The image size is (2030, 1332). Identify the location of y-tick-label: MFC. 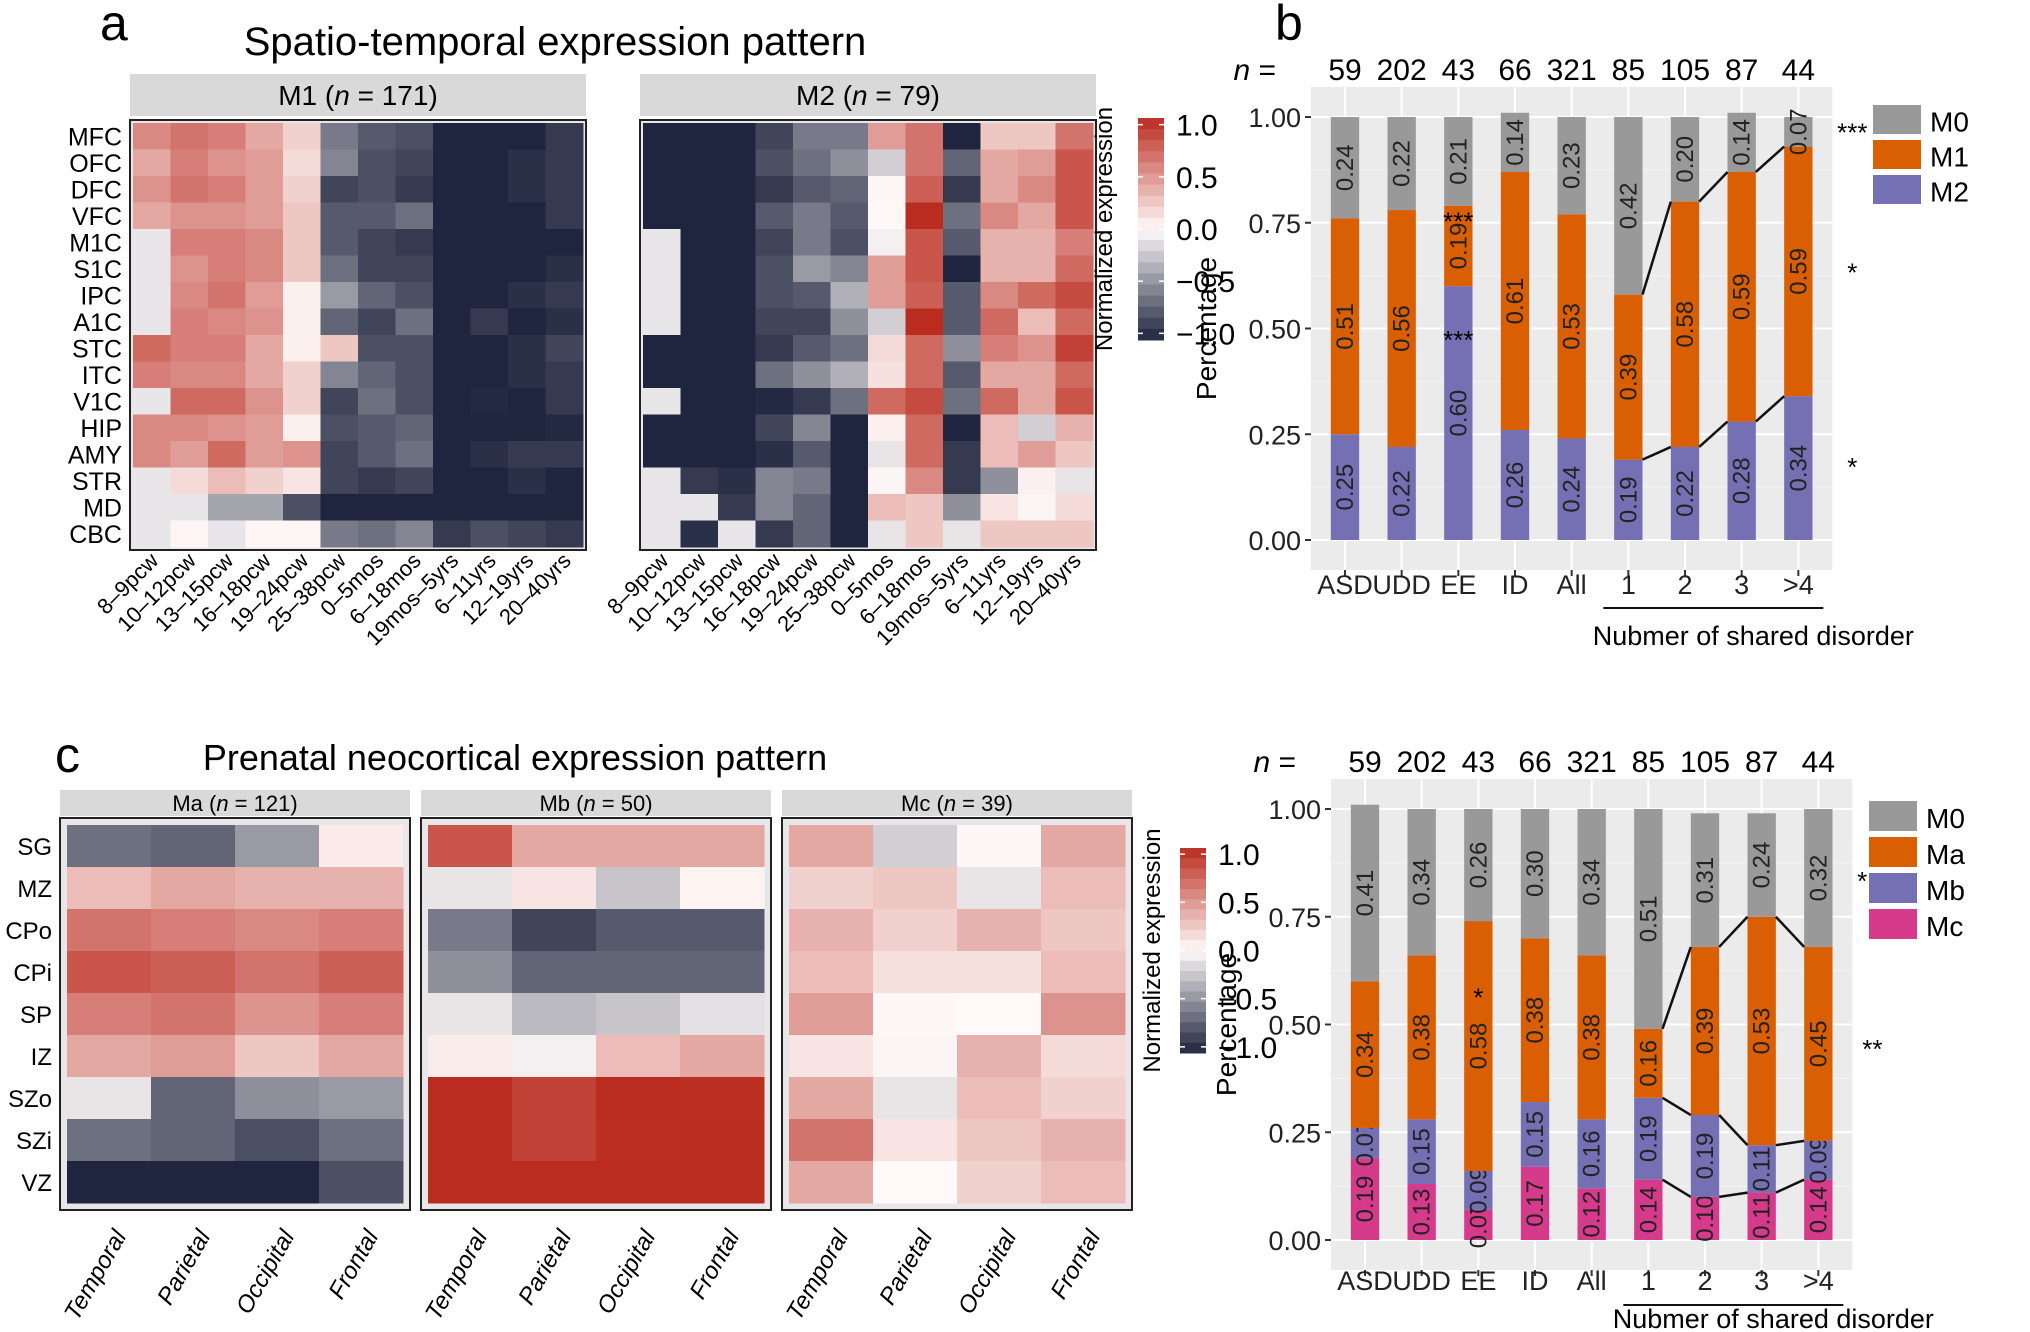
(95, 137).